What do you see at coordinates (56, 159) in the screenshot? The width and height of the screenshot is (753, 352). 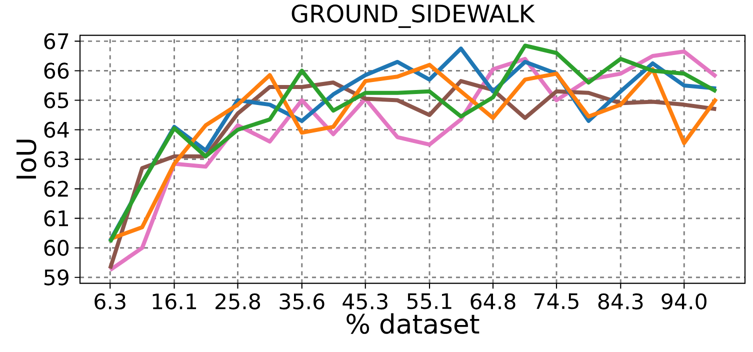 I see `y-tick-label: 63` at bounding box center [56, 159].